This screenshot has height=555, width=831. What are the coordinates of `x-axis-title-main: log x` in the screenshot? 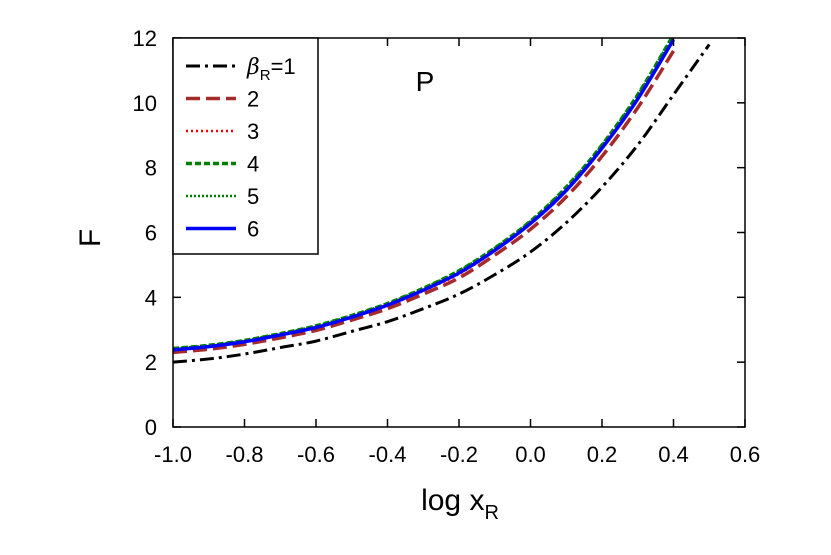 It's located at (452, 500).